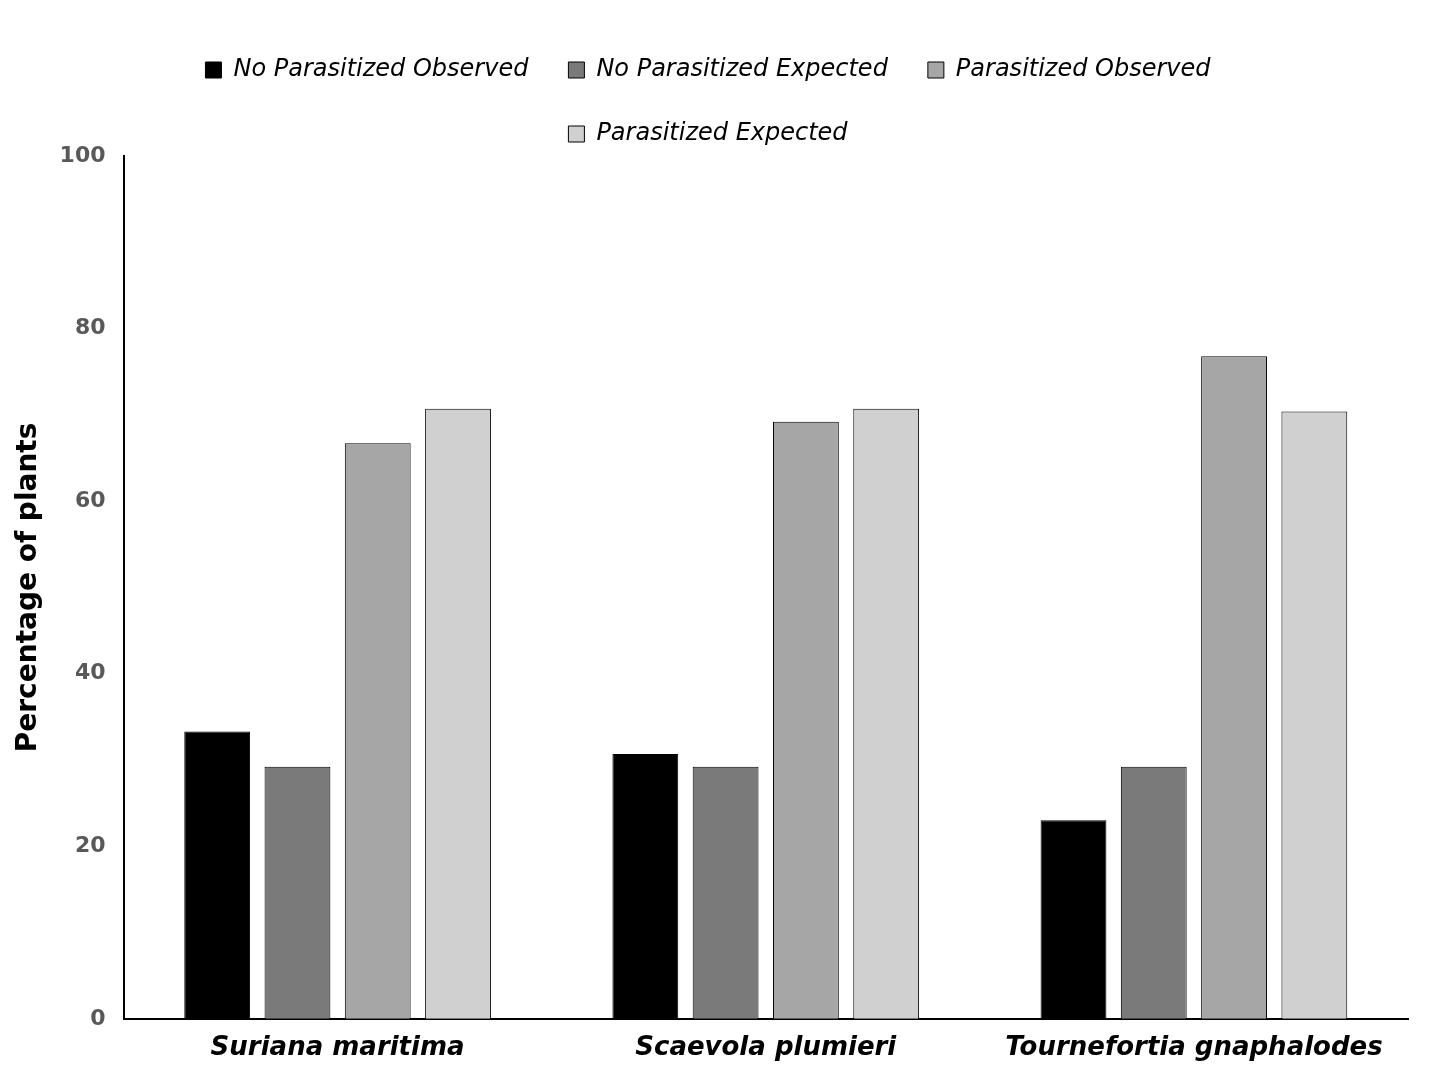 The width and height of the screenshot is (1437, 1089). I want to click on y-axis-title: Percentage of plants, so click(27, 587).